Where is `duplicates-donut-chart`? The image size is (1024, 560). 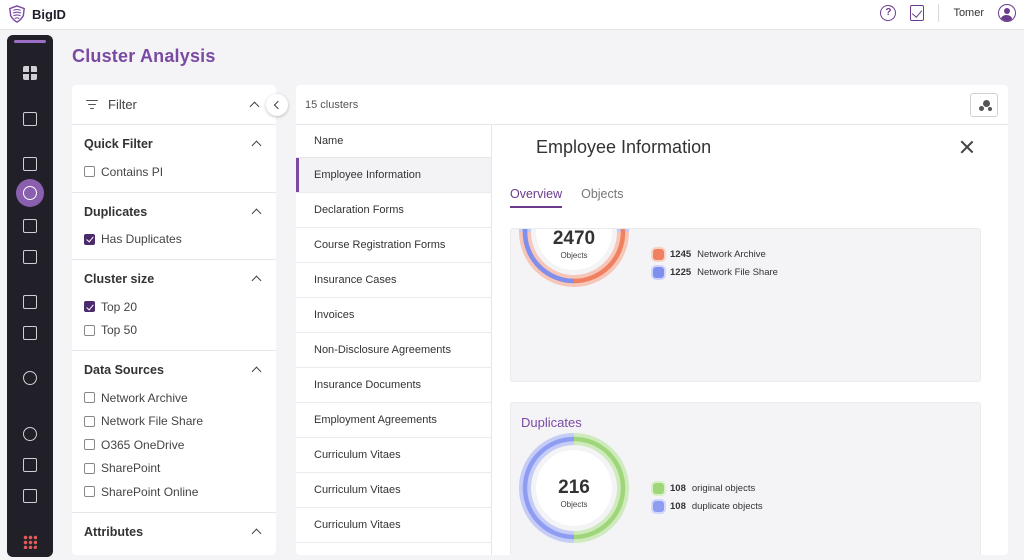 duplicates-donut-chart is located at coordinates (574, 488).